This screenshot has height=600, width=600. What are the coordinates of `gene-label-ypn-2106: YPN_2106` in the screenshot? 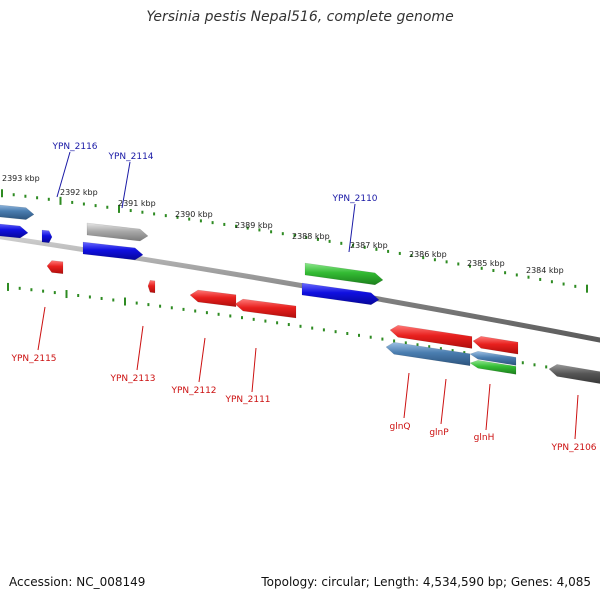 It's located at (573, 448).